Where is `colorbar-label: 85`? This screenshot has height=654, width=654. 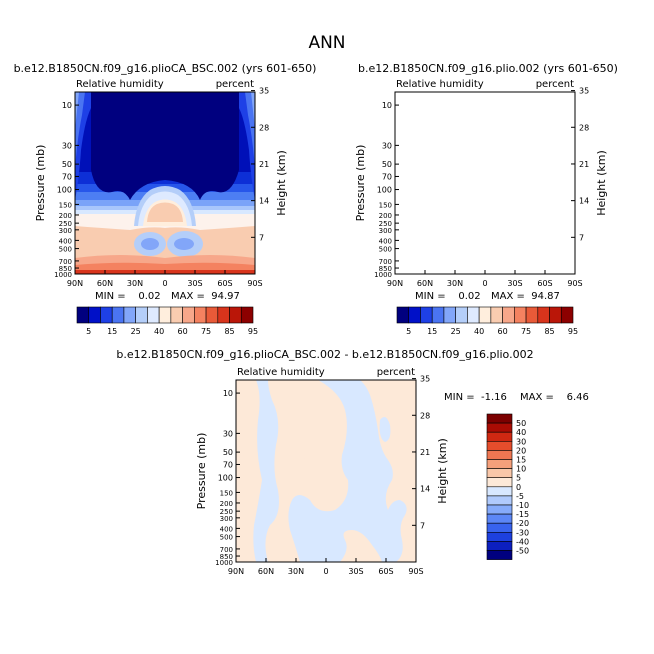
colorbar-label: 85 is located at coordinates (549, 331).